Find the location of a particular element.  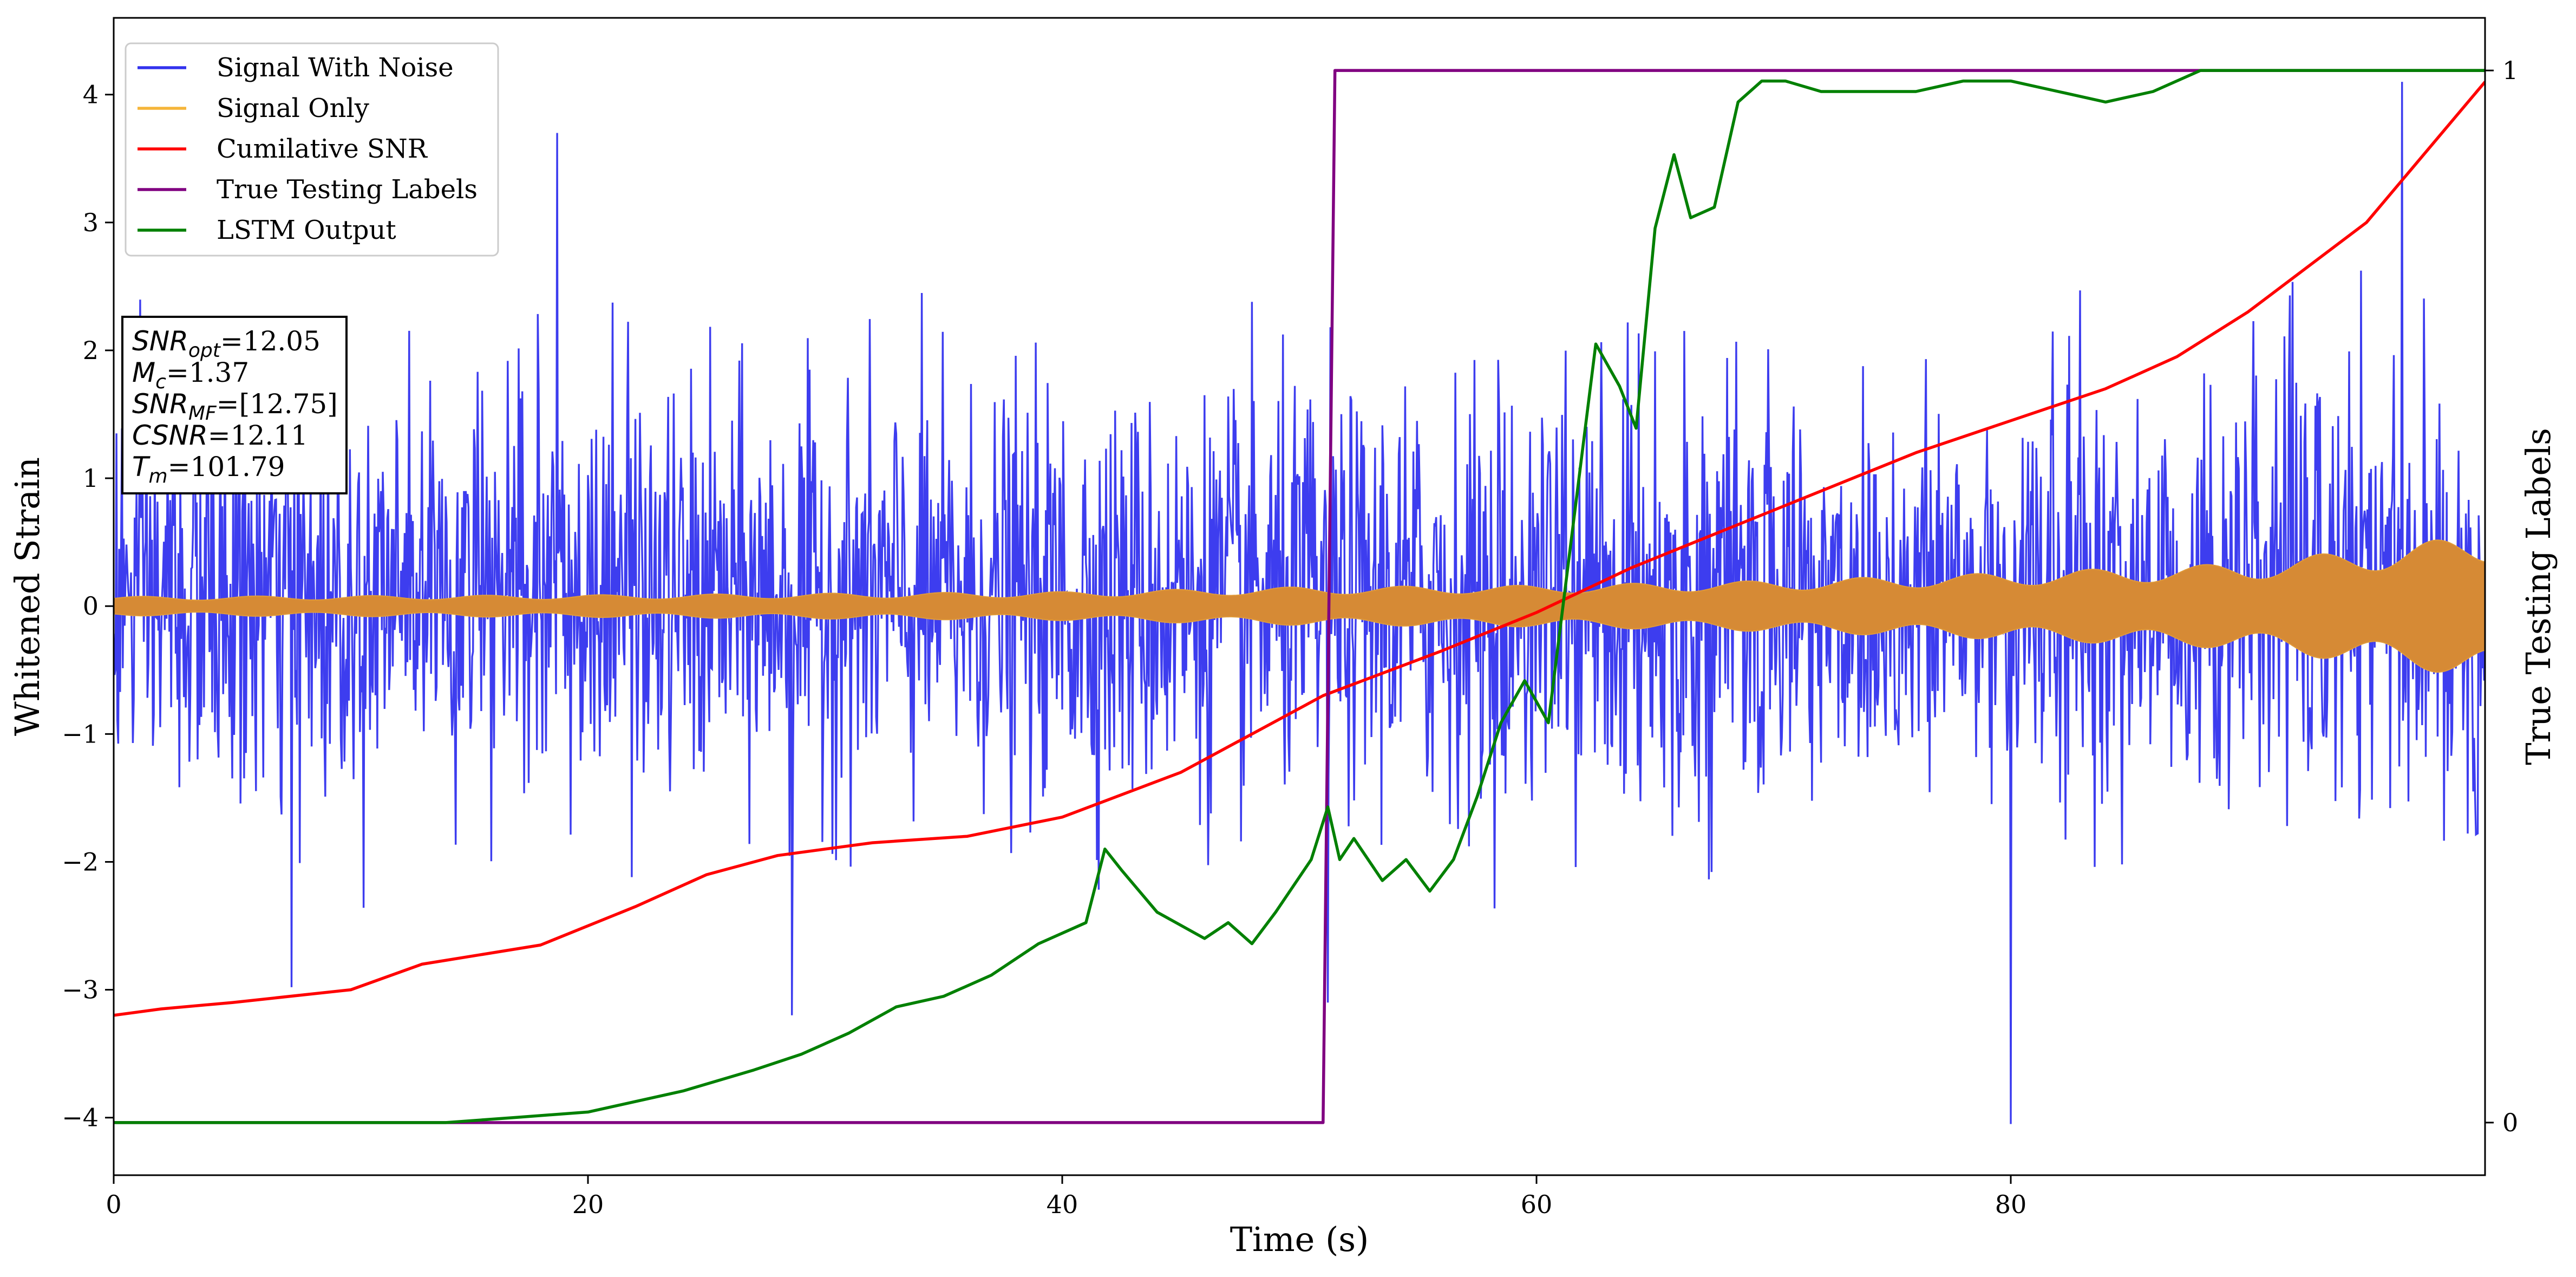

y-left-tick-label: −1 is located at coordinates (80, 733).